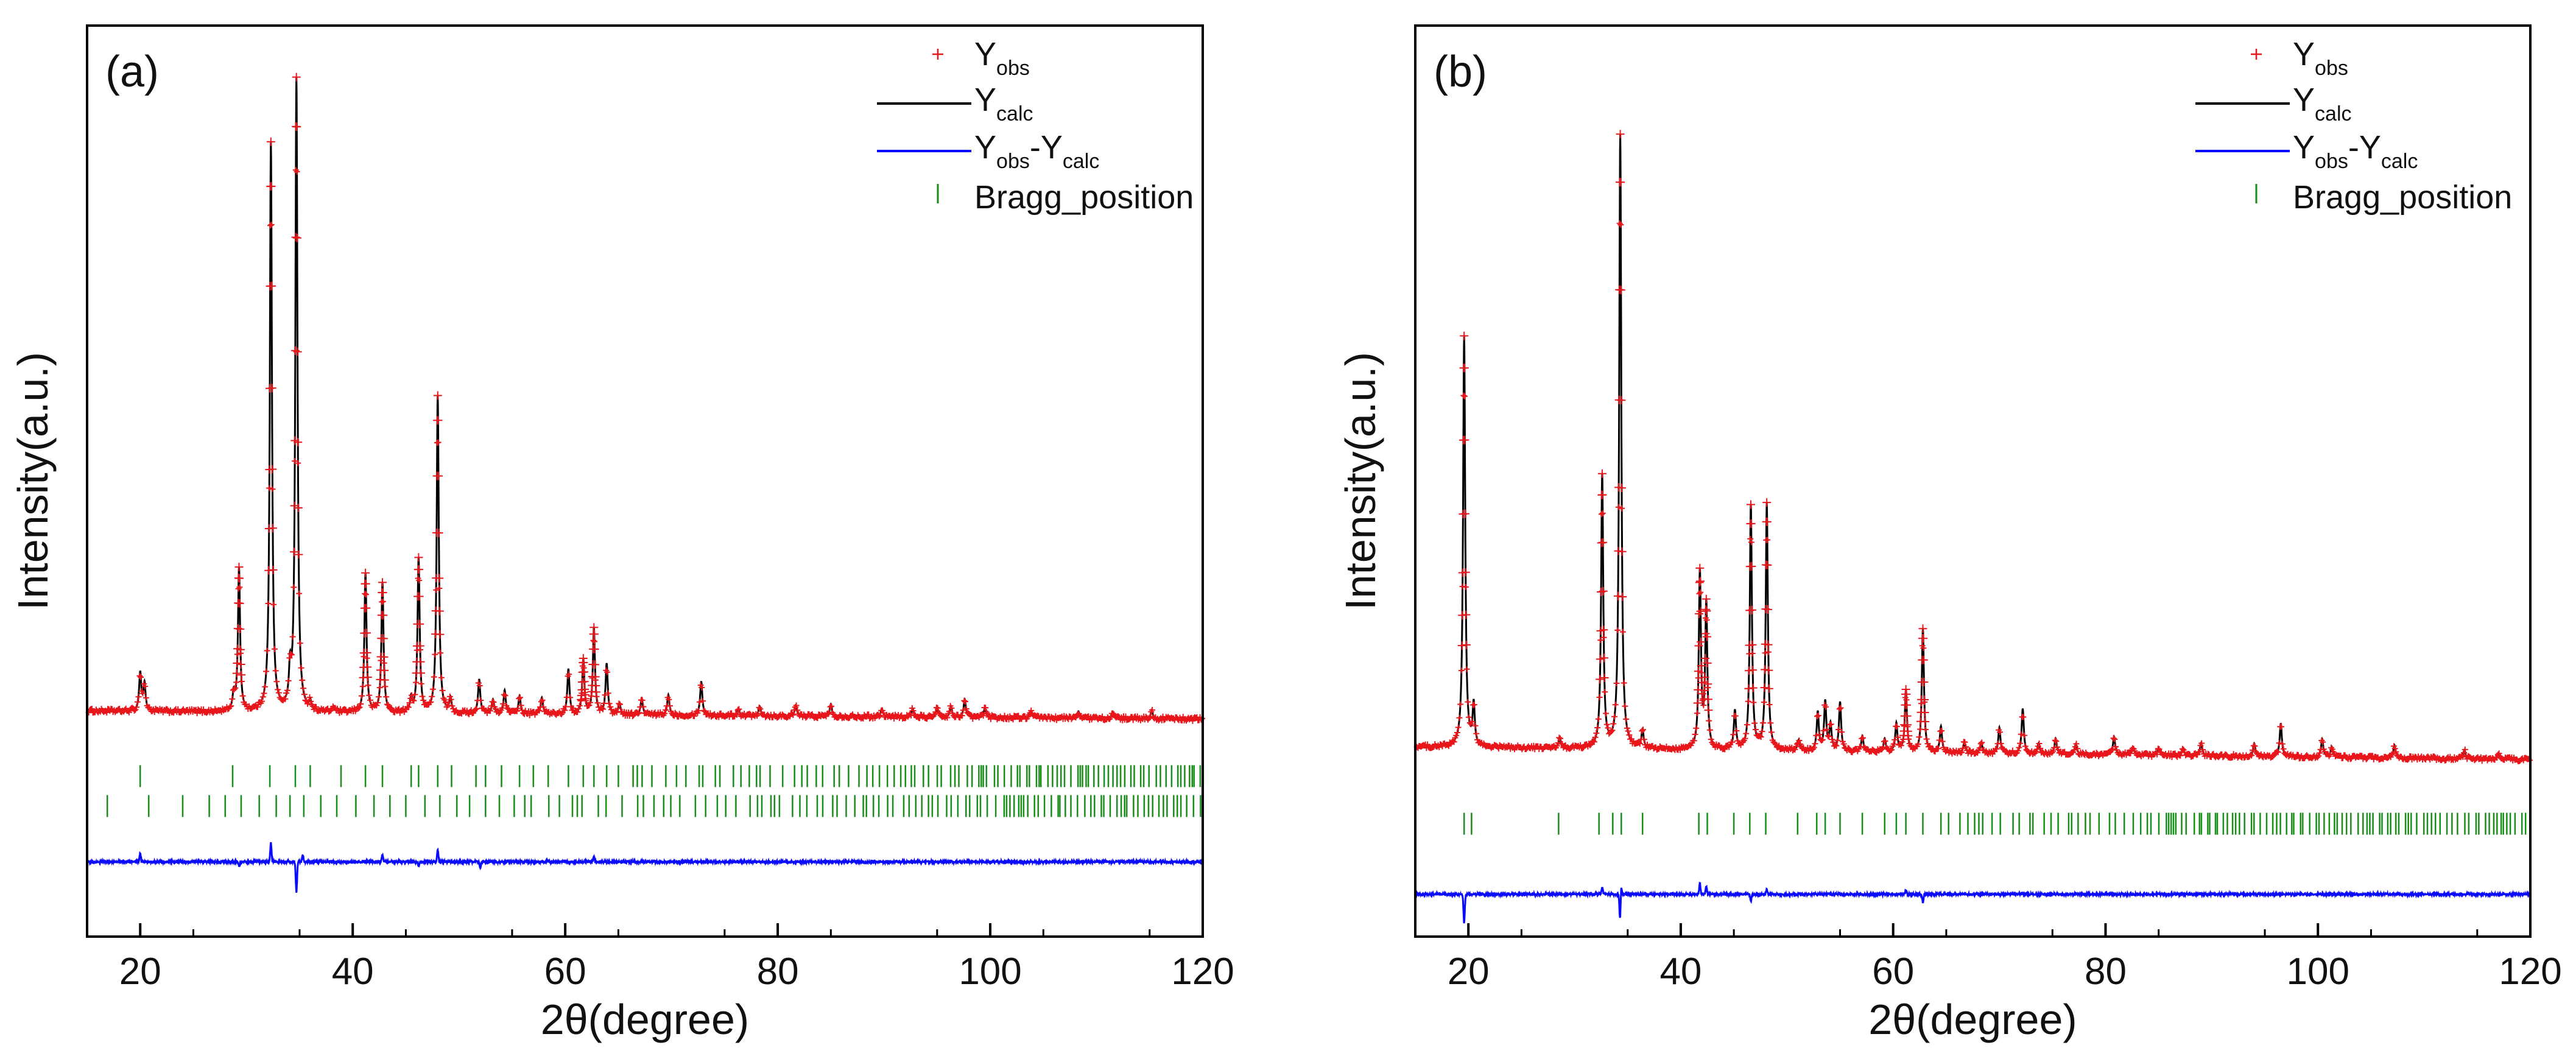  Describe the element at coordinates (132, 71) in the screenshot. I see `panel-label: (a)` at that location.